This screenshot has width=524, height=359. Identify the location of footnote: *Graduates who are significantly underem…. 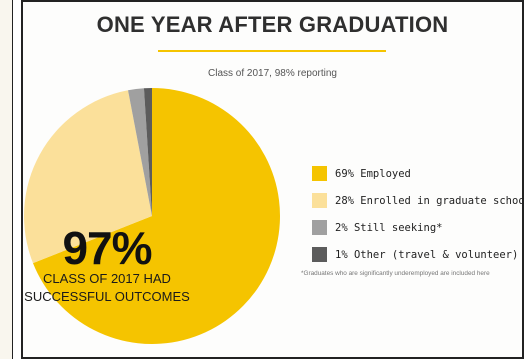
(395, 273).